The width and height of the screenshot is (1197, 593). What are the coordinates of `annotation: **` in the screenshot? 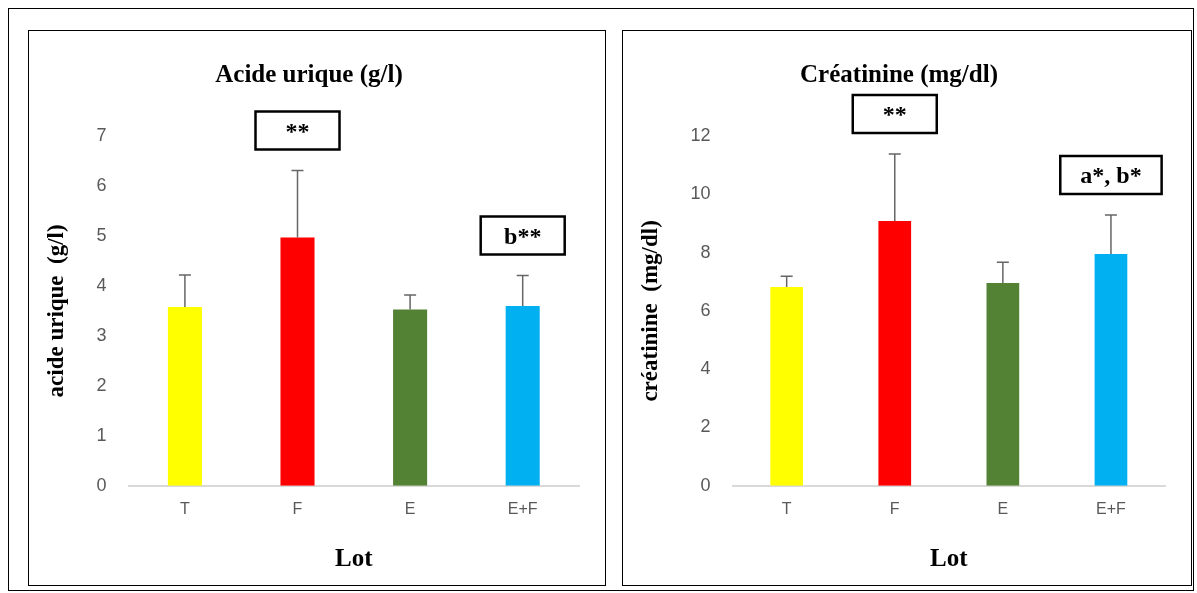 It's located at (297, 130).